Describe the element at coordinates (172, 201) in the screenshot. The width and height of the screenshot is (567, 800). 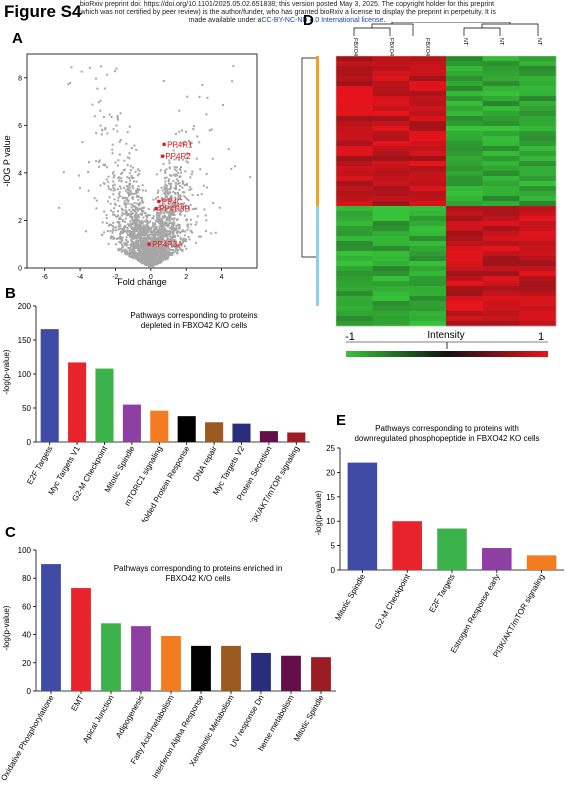
I see `highlight-label: PP4C` at that location.